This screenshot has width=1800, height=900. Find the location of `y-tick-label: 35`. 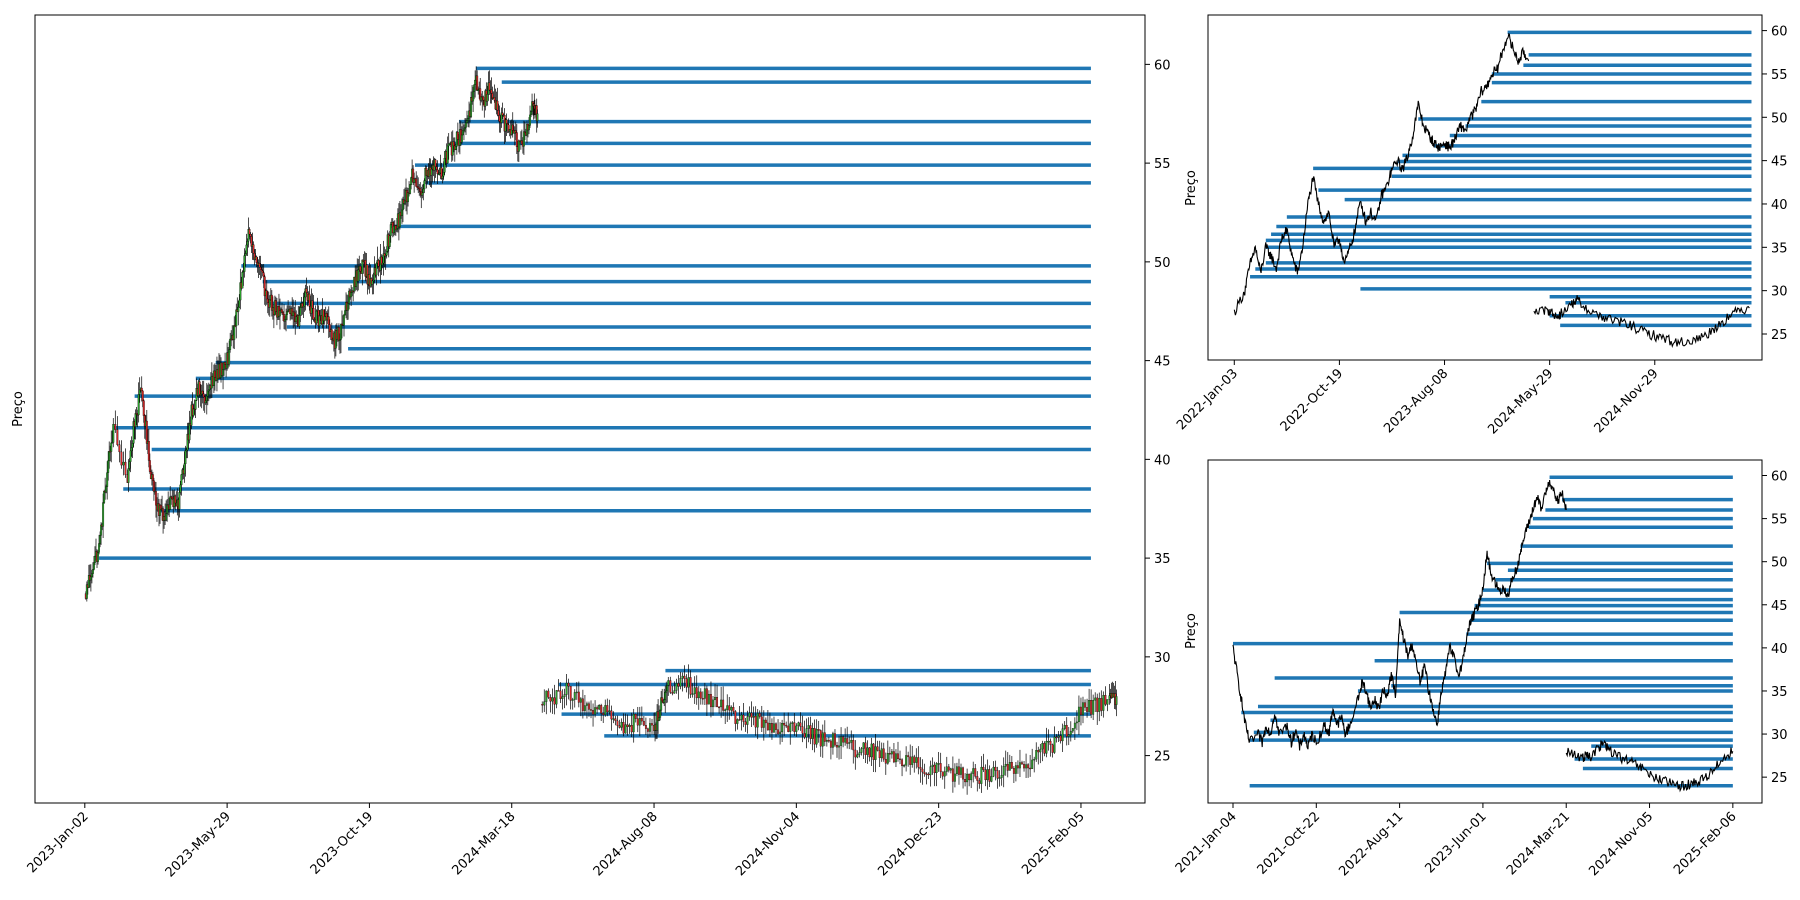

y-tick-label: 35 is located at coordinates (1162, 559).